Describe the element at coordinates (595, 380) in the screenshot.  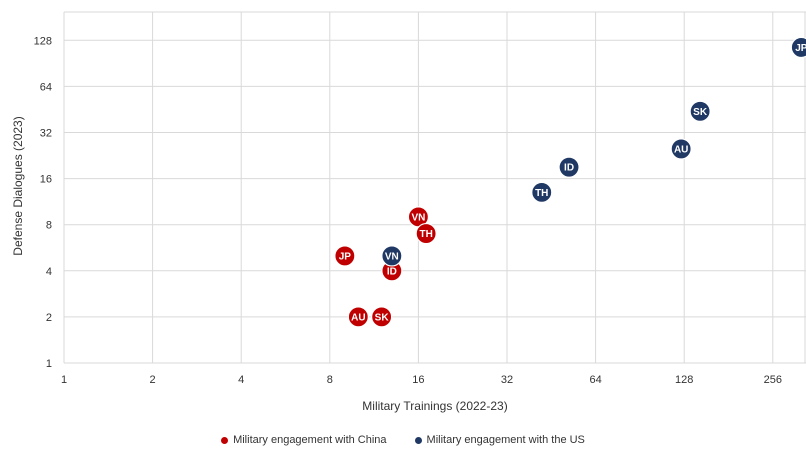
I see `x-tick-label: 64` at that location.